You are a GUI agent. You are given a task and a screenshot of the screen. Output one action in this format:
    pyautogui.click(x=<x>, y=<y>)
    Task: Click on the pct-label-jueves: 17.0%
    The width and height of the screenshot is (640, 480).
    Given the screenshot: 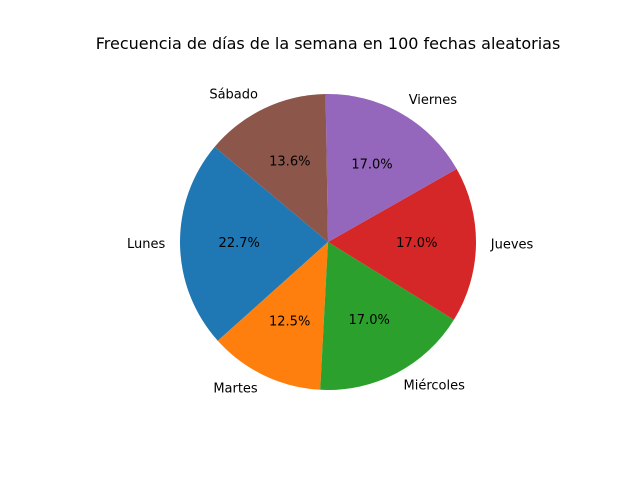 What is the action you would take?
    pyautogui.click(x=416, y=243)
    